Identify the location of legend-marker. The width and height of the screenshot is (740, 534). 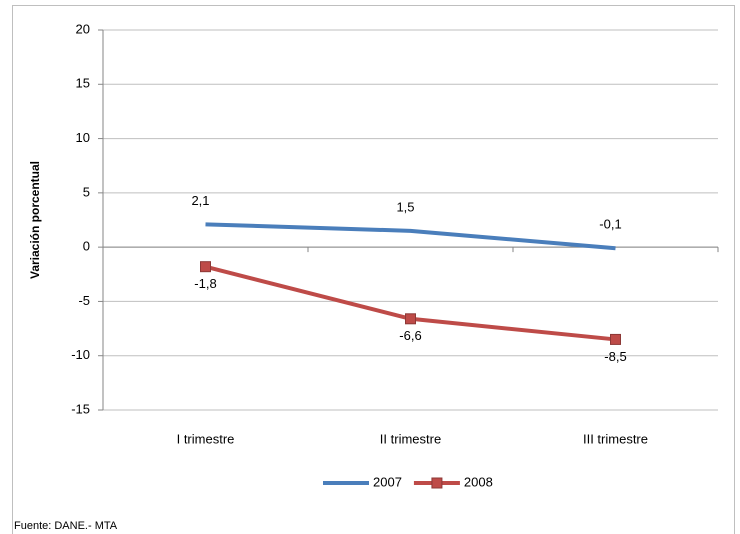
(437, 483).